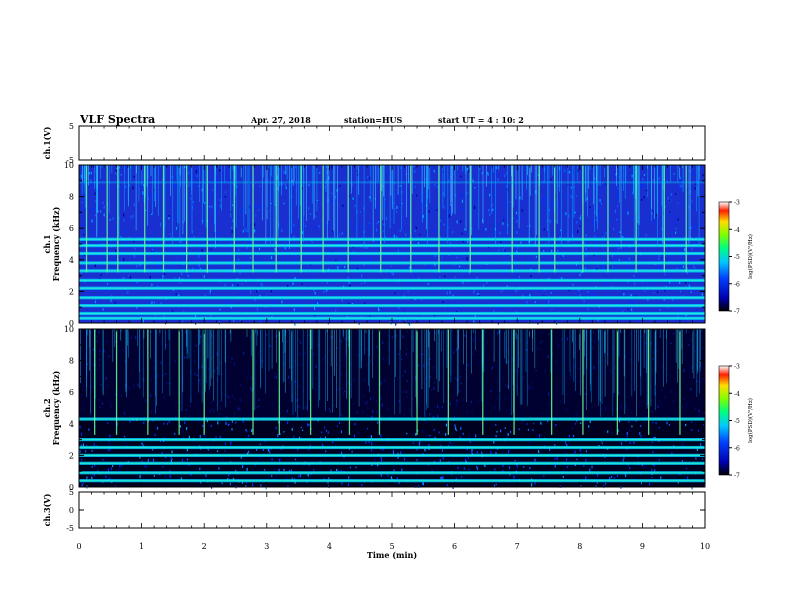 The width and height of the screenshot is (792, 612). Describe the element at coordinates (705, 546) in the screenshot. I see `xtick-label: 10` at that location.